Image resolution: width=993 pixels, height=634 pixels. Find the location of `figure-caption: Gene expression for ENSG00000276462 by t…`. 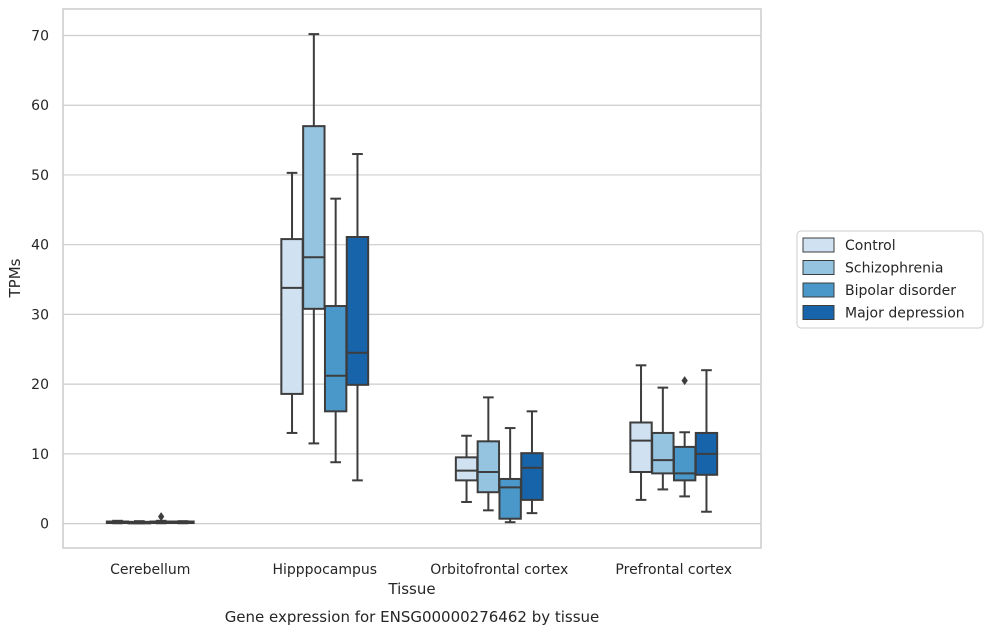

figure-caption: Gene expression for ENSG00000276462 by t… is located at coordinates (412, 617).